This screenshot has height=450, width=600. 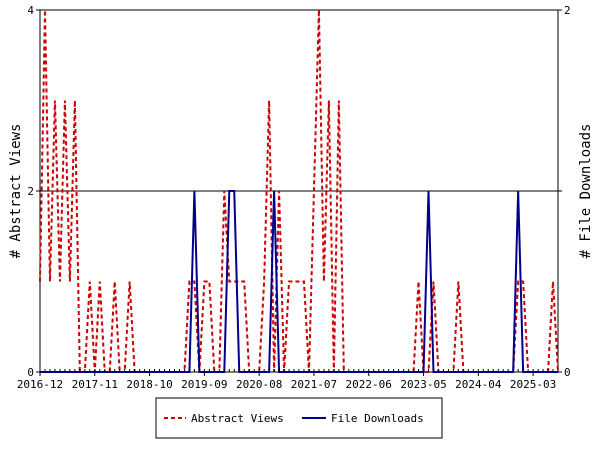 I want to click on legend-box, so click(x=299, y=418).